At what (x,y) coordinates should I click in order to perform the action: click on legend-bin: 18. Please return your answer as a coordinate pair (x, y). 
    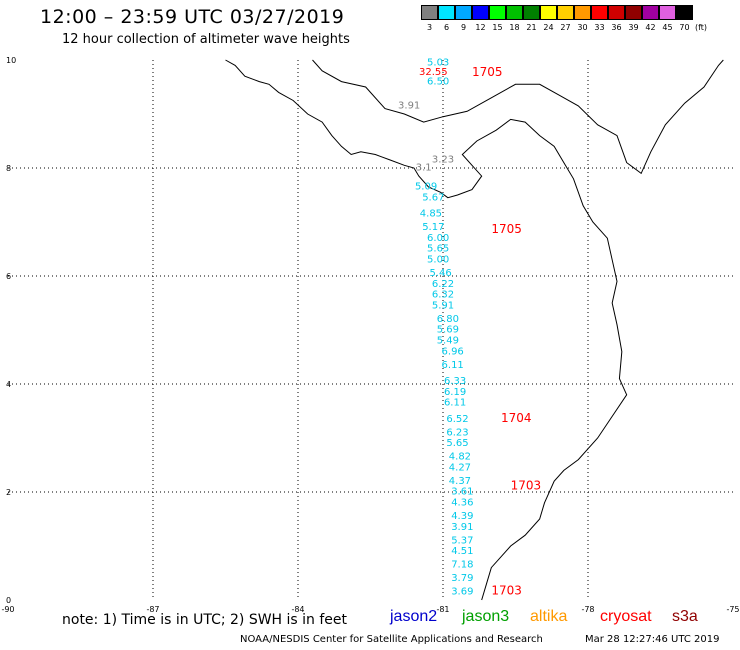
    Looking at the image, I should click on (514, 18).